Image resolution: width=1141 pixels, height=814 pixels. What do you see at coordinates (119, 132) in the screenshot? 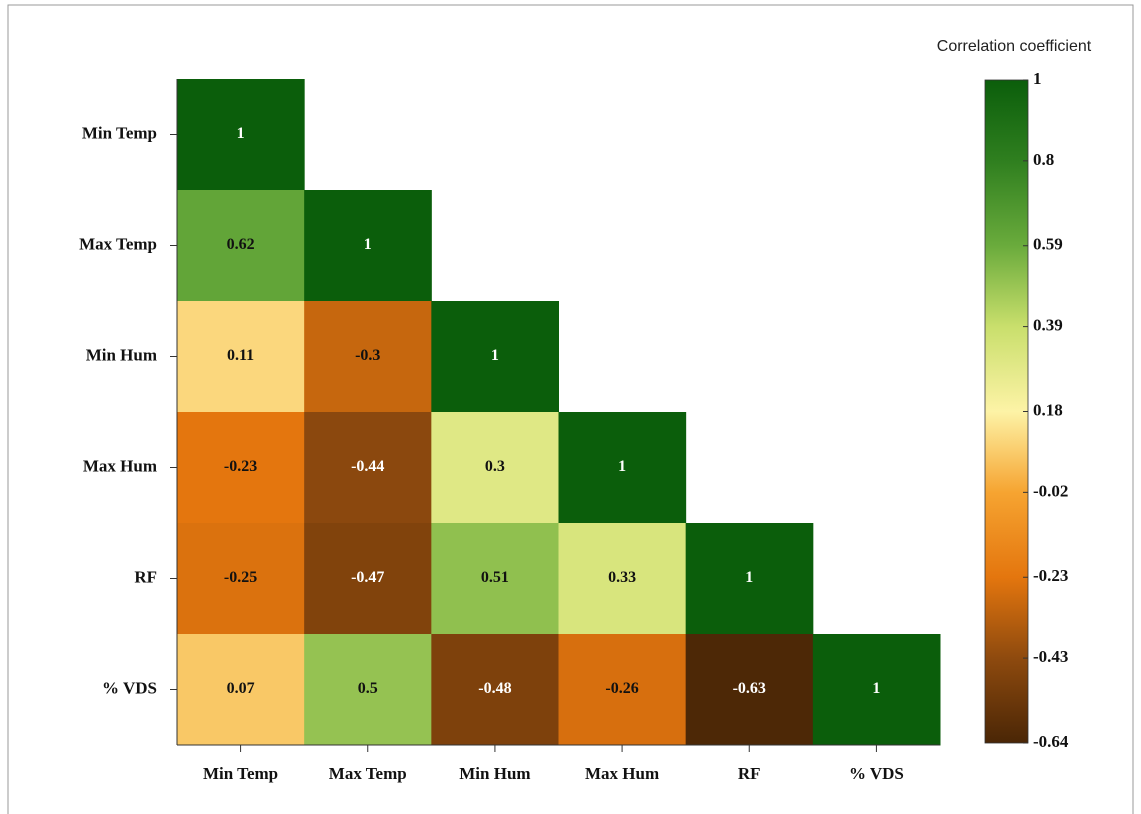
I see `y-tick-label: Min Temp` at bounding box center [119, 132].